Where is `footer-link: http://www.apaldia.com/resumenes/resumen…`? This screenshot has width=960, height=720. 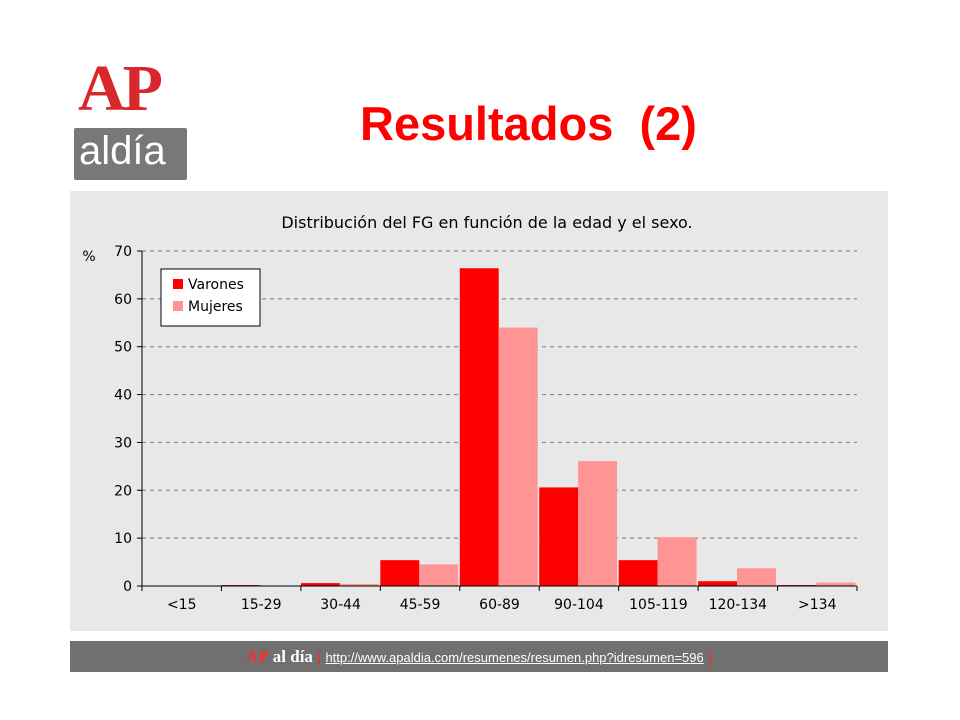 footer-link: http://www.apaldia.com/resumenes/resumen… is located at coordinates (514, 657).